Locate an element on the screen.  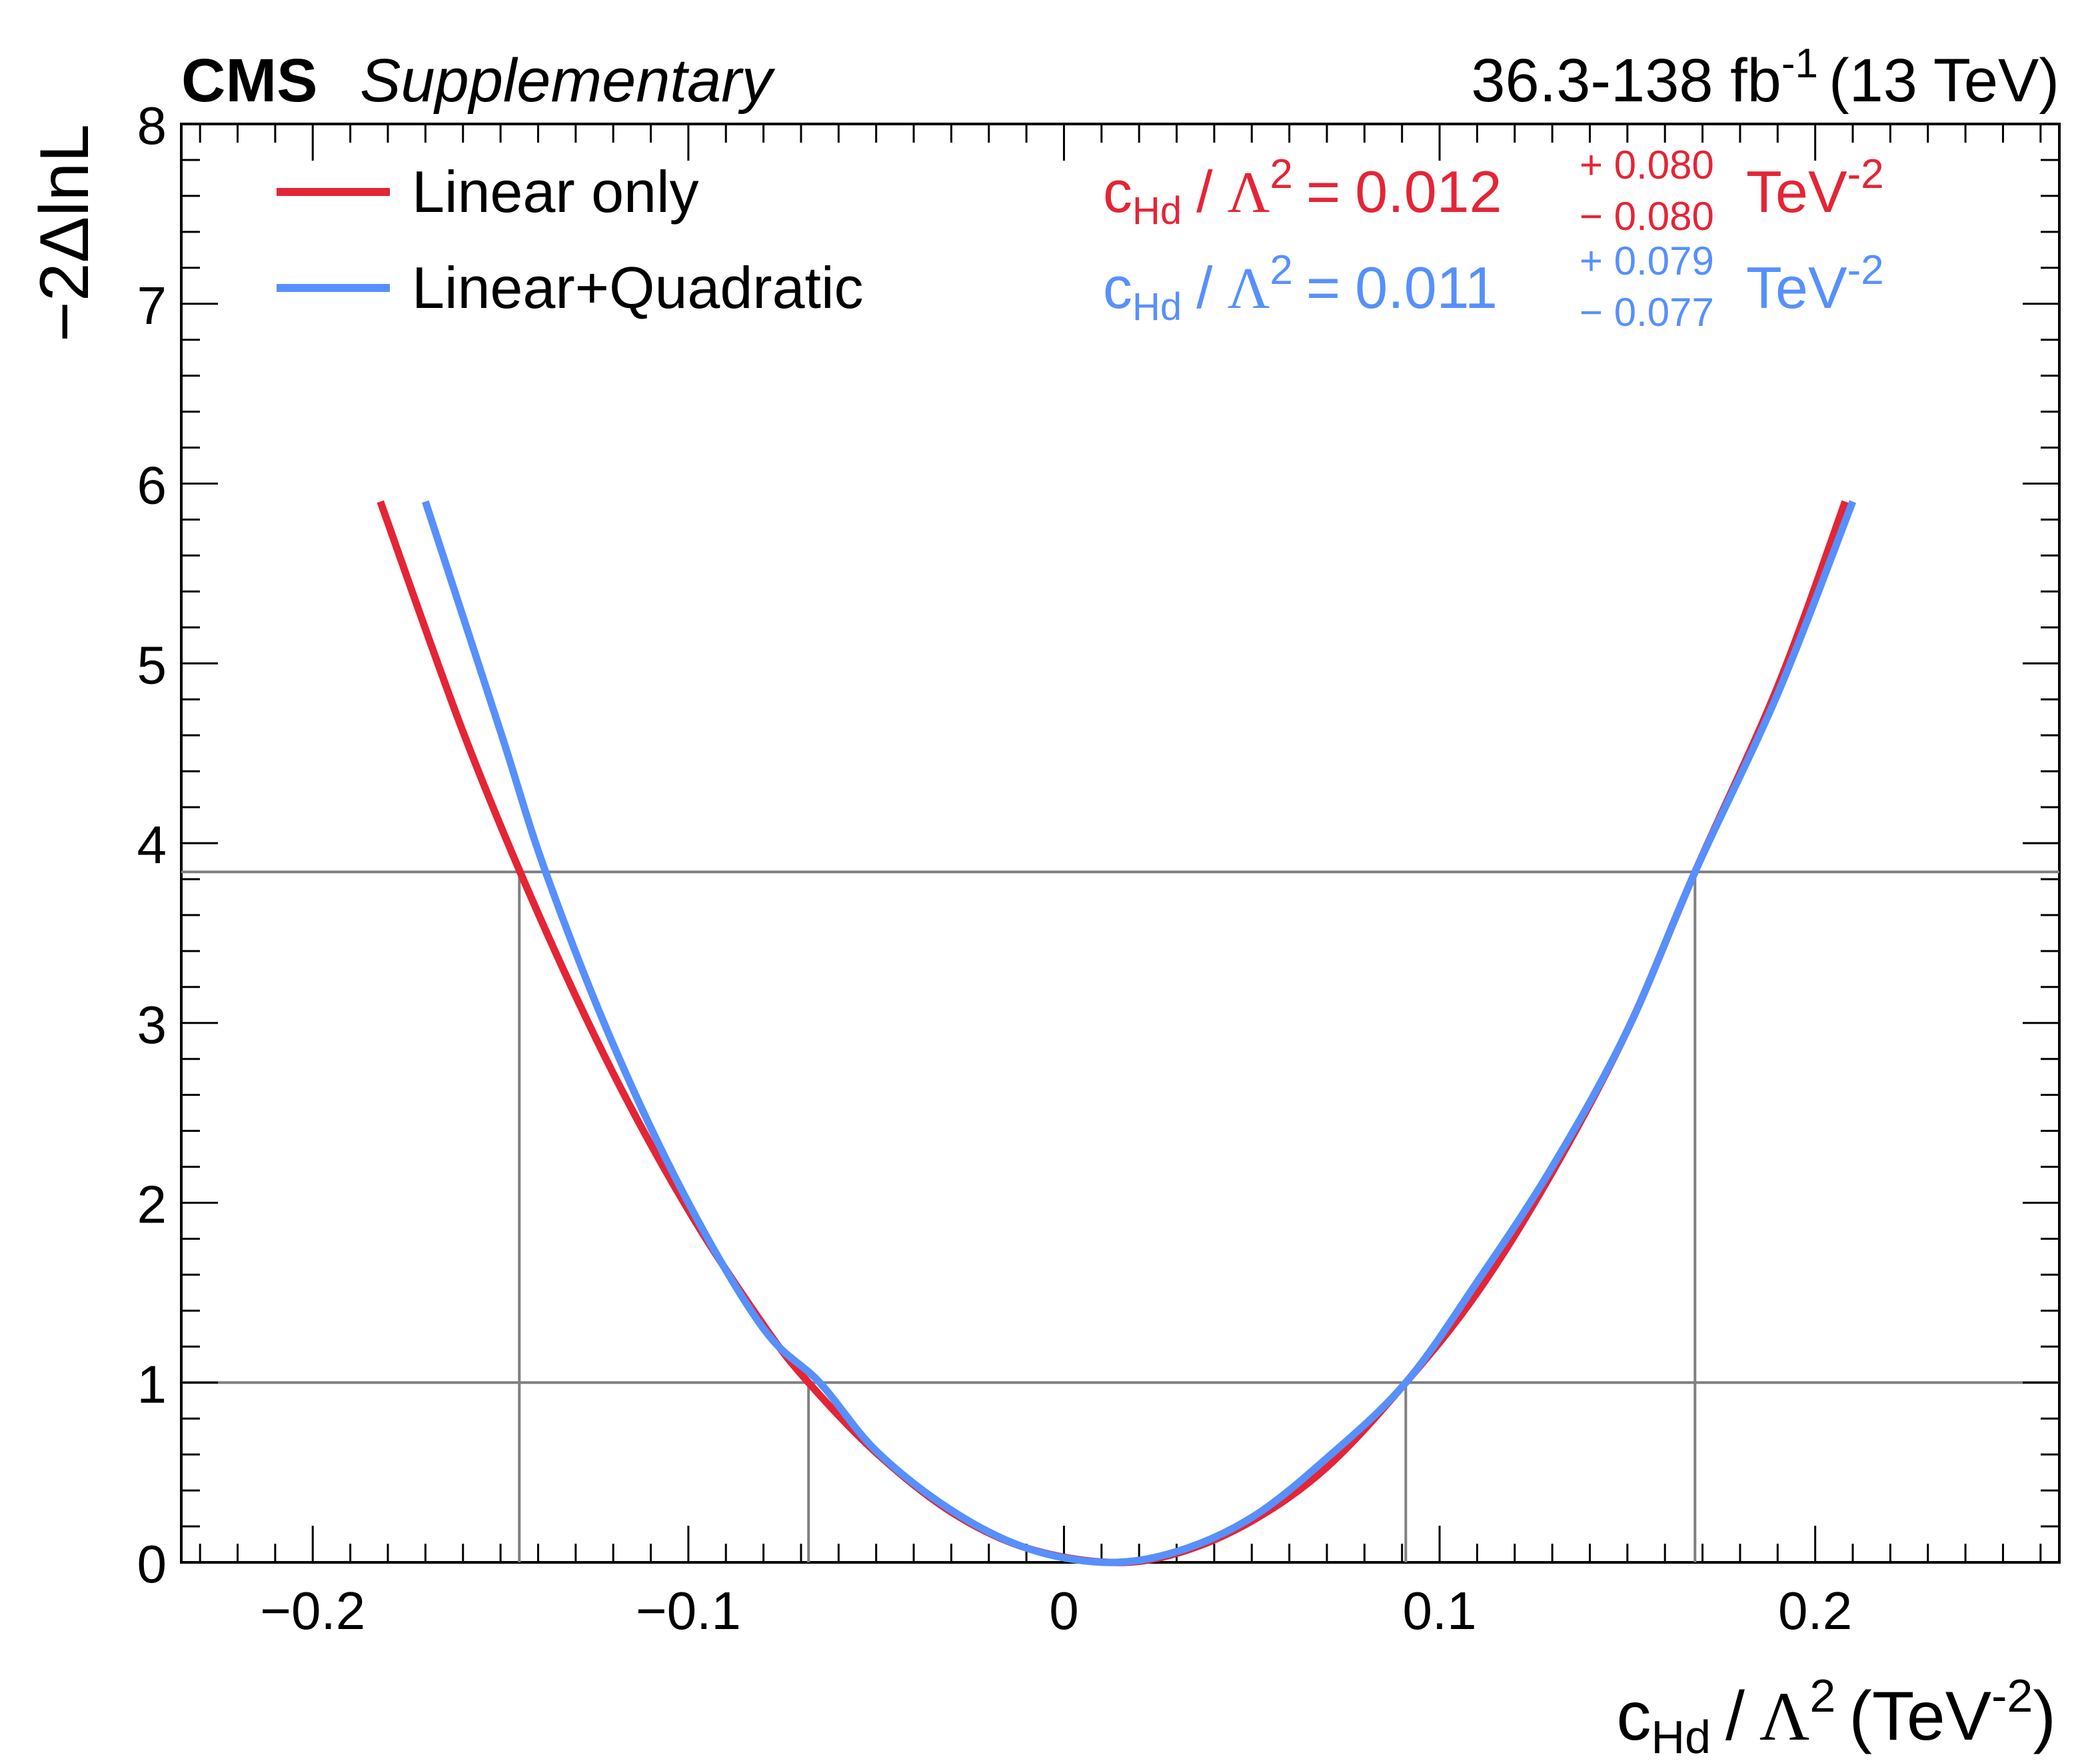
legend: Linear only Linear+Quadratic is located at coordinates (570, 240).